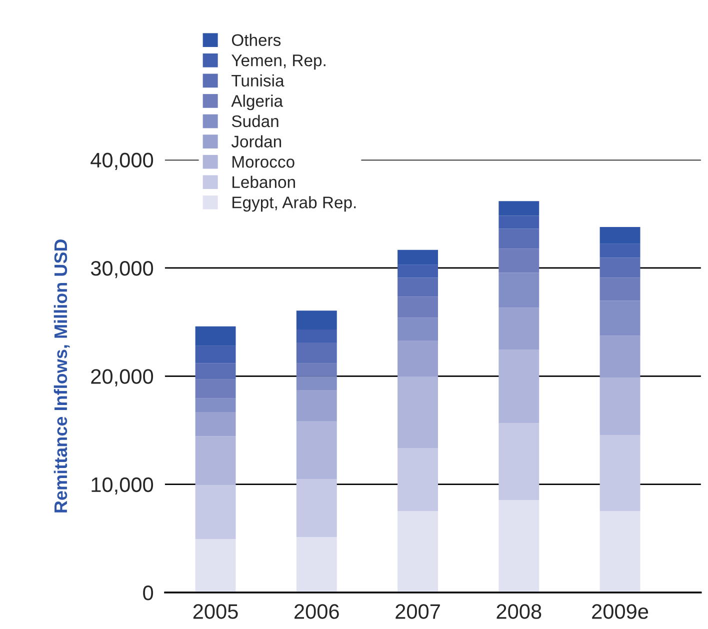 The height and width of the screenshot is (629, 708). What do you see at coordinates (123, 486) in the screenshot?
I see `y-tick-label: 10,000` at bounding box center [123, 486].